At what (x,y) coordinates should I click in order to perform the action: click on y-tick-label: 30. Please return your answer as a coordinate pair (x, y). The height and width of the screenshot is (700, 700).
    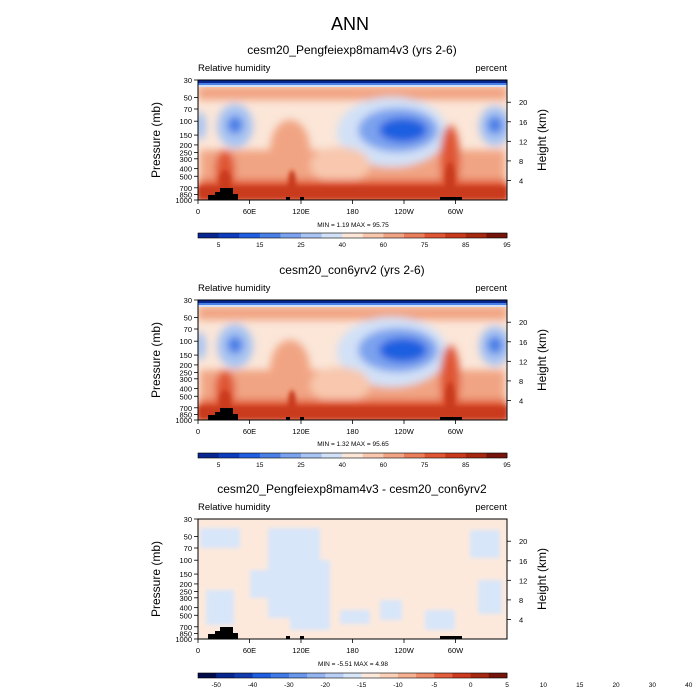
    Looking at the image, I should click on (188, 519).